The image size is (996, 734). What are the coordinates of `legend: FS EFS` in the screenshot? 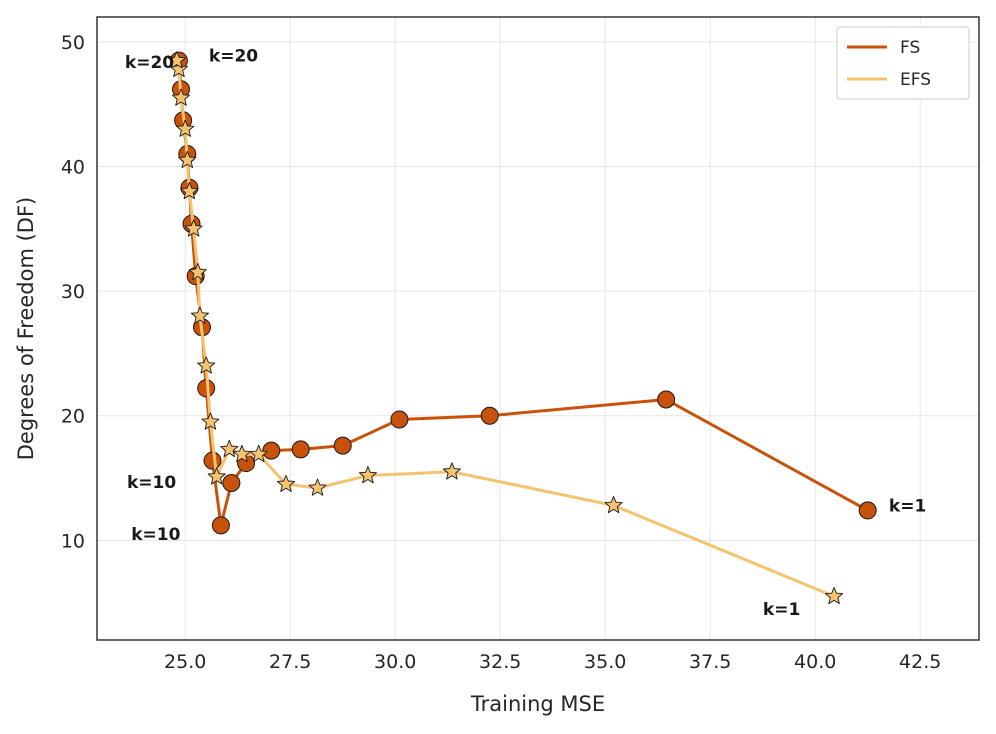 It's located at (903, 63).